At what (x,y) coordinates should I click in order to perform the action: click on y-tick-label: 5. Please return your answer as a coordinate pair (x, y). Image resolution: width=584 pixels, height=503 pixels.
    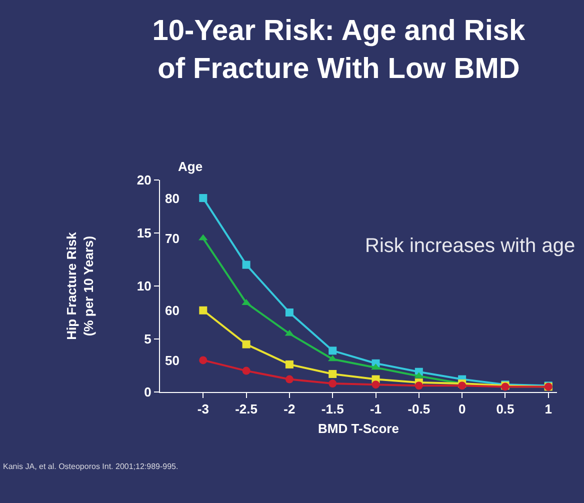
    Looking at the image, I should click on (148, 339).